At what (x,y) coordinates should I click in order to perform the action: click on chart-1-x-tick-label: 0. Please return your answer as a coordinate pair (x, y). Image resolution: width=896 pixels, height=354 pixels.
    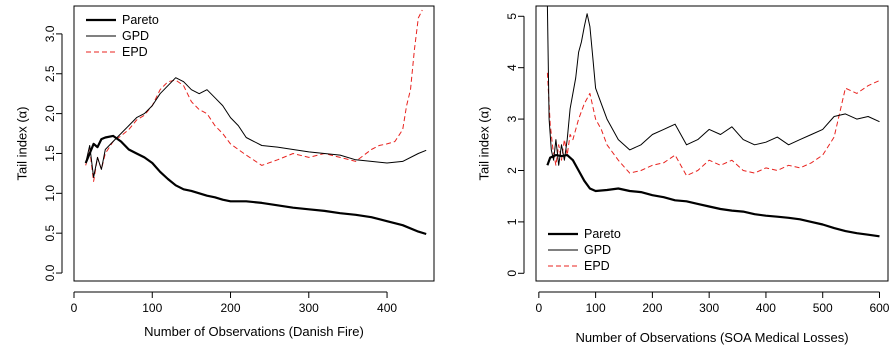
    Looking at the image, I should click on (74, 308).